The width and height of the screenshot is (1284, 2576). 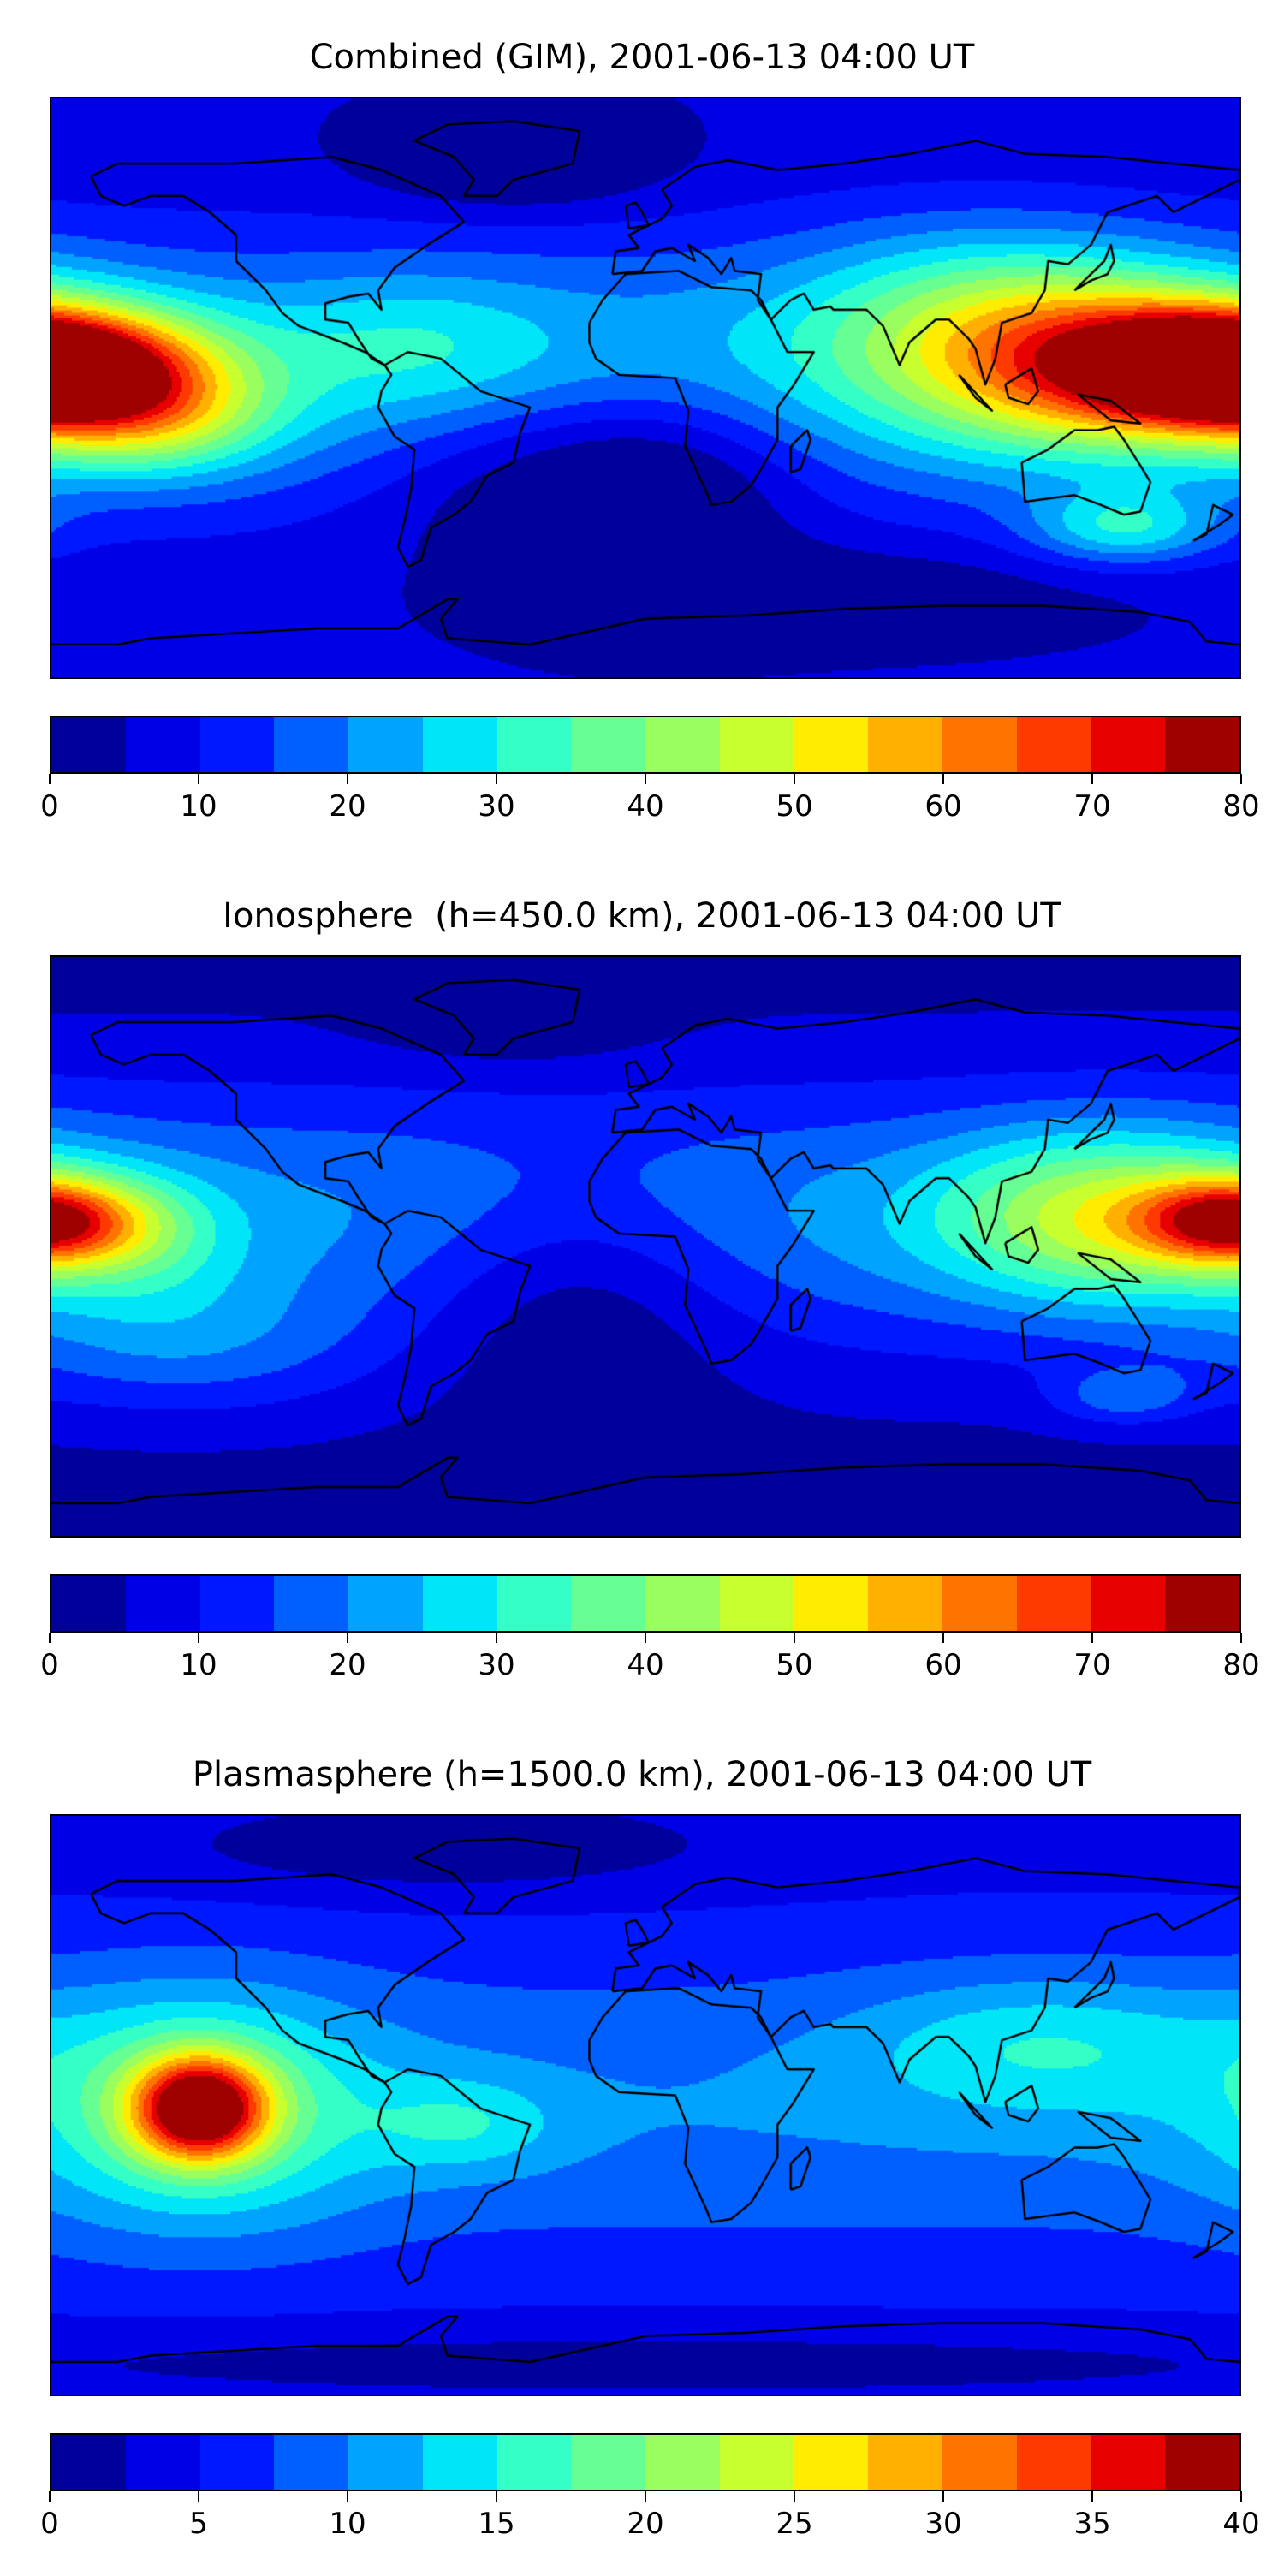 I want to click on colorbar-ticks: 0 5 10 15 20 25 30 35 40, so click(x=650, y=2517).